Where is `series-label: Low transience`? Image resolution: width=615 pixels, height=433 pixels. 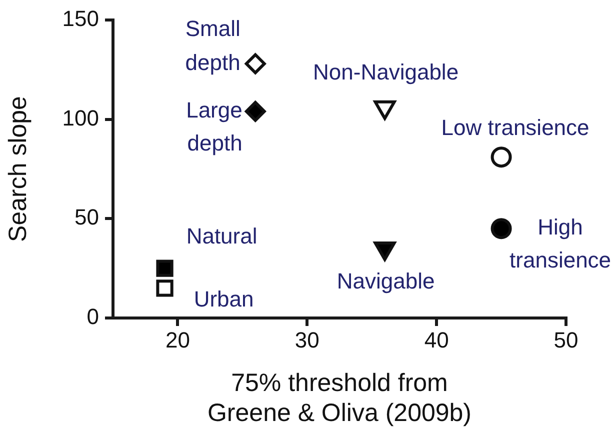
series-label: Low transience is located at coordinates (515, 127).